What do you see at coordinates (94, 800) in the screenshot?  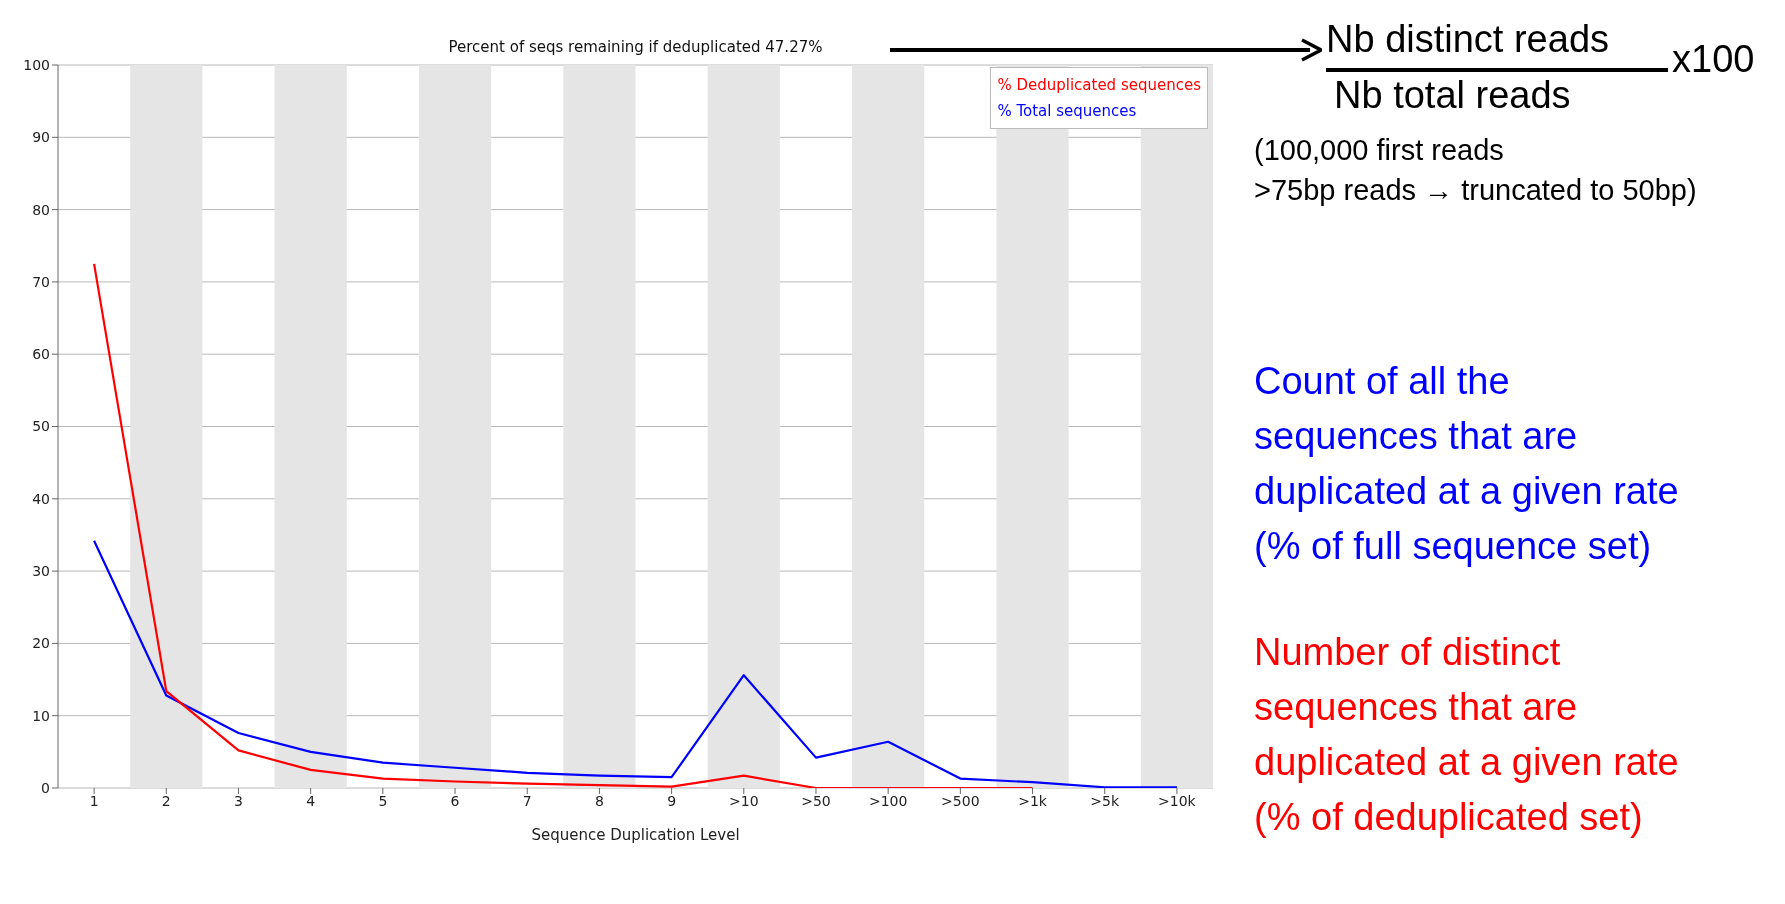 I see `x-tick-label: 1` at bounding box center [94, 800].